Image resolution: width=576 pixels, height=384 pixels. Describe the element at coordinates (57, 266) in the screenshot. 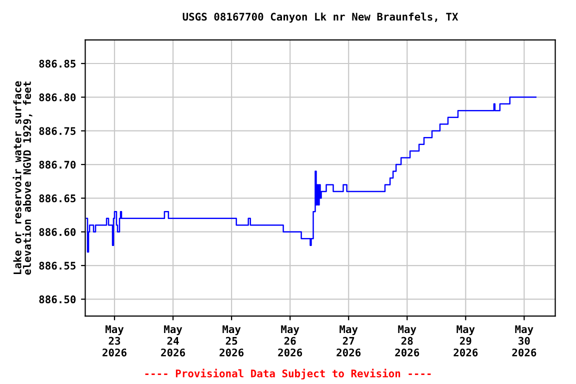

I see `y-tick-label: 886.55` at that location.